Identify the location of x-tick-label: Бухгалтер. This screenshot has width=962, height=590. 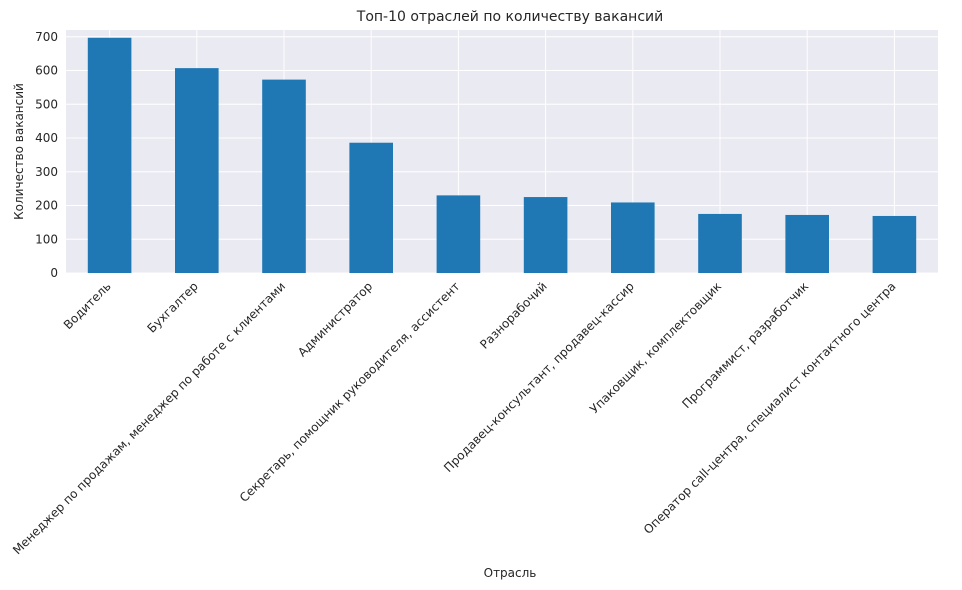
(173, 307).